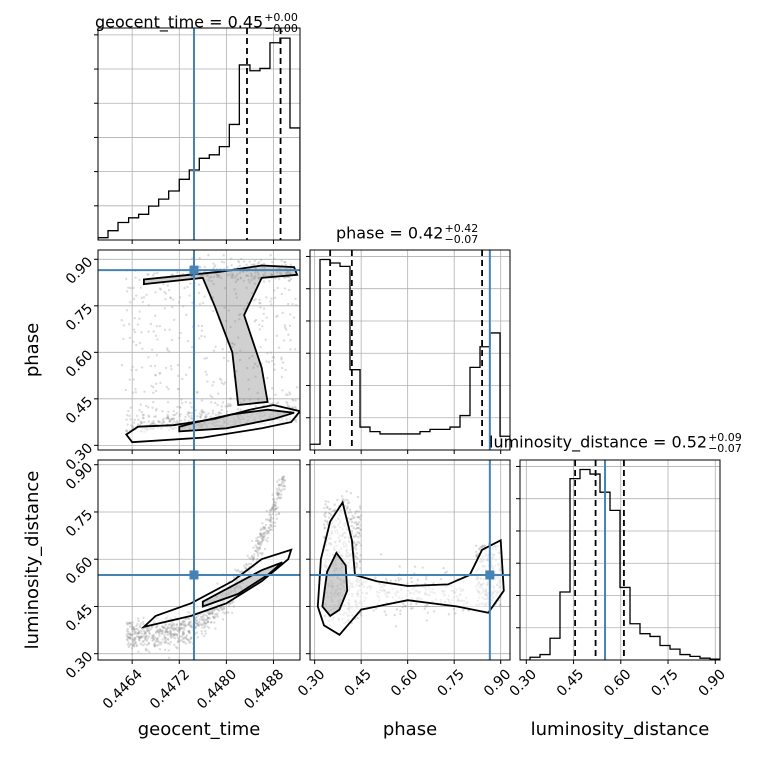 This screenshot has height=760, width=760. Describe the element at coordinates (79, 270) in the screenshot. I see `y-tick-label-phase-4: 0.90` at that location.